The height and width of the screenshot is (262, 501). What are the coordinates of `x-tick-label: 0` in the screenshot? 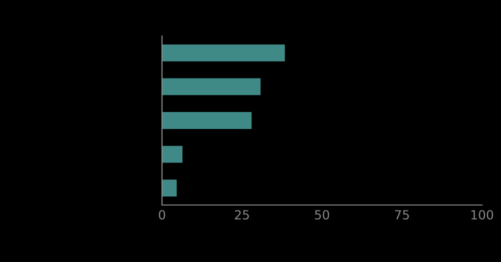 It's located at (162, 215).